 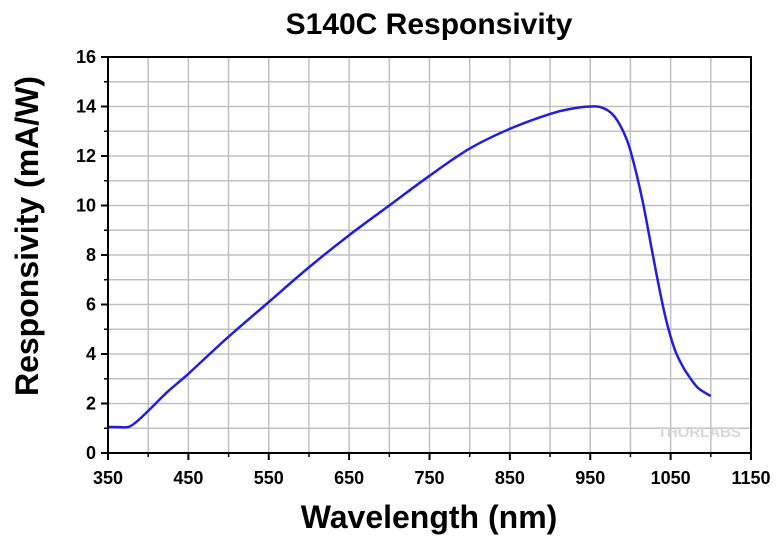 What do you see at coordinates (429, 517) in the screenshot?
I see `x-axis-label: Wavelength (nm)` at bounding box center [429, 517].